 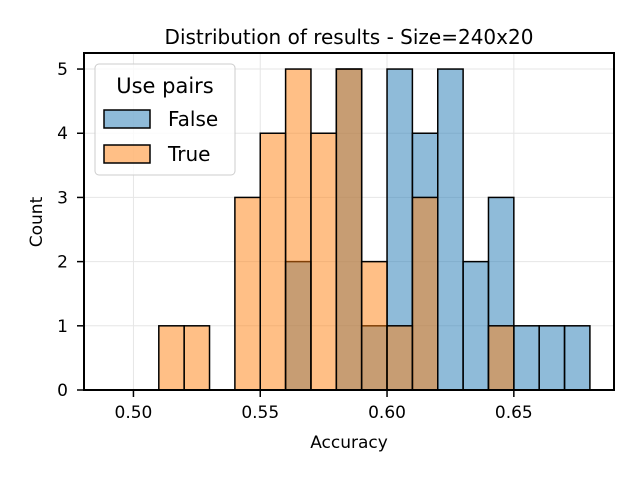 What do you see at coordinates (193, 119) in the screenshot?
I see `legend-label-false: False` at bounding box center [193, 119].